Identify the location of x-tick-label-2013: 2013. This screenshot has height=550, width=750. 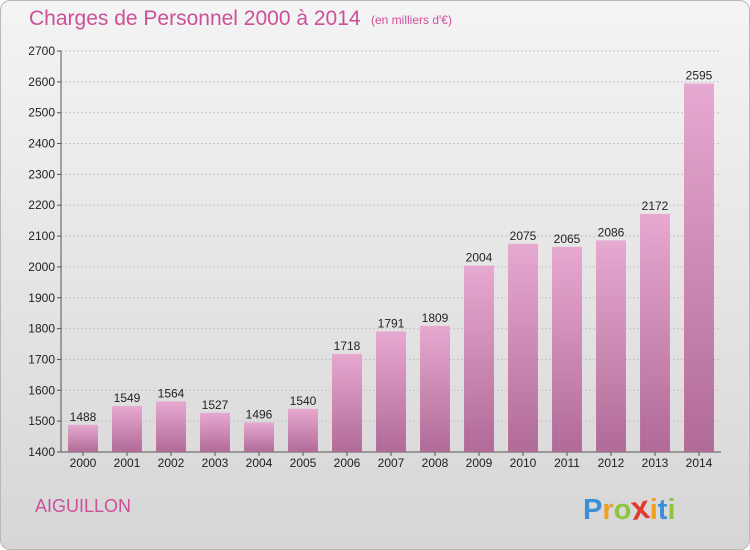
(655, 463).